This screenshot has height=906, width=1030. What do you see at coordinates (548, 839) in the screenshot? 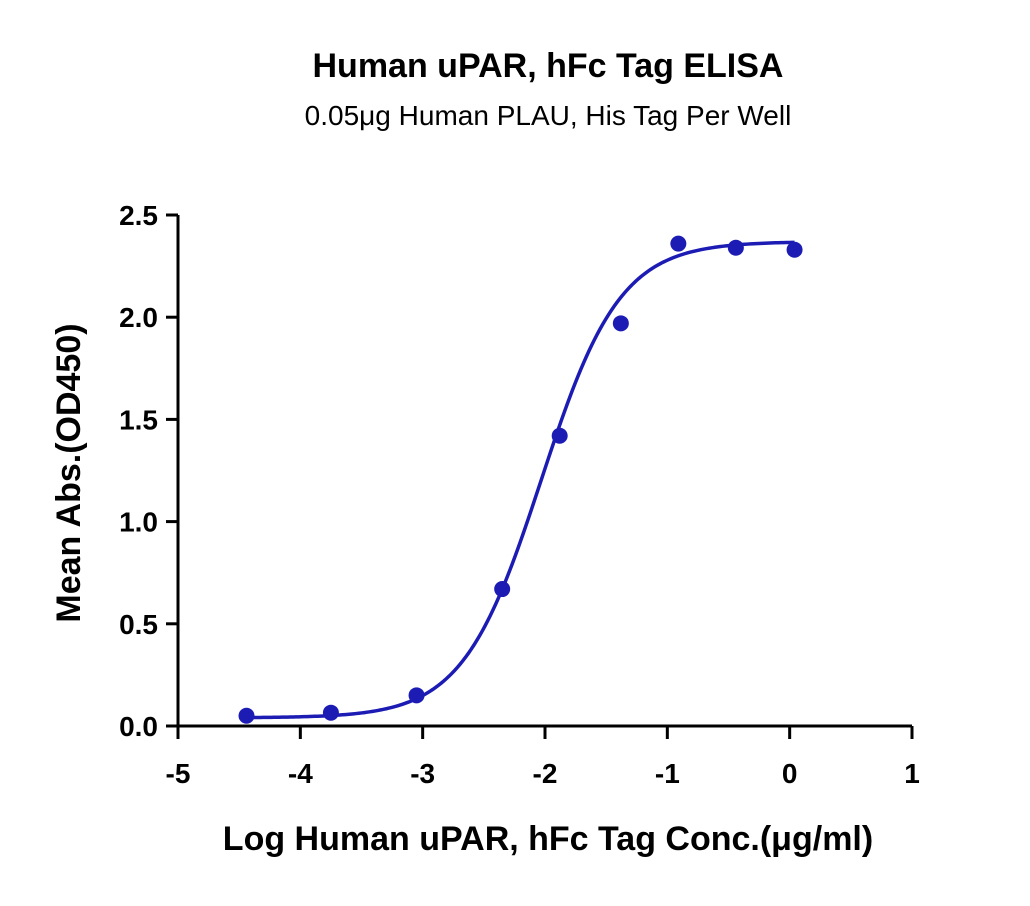
I see `x-axis-title: Log Human uPAR, hFc Tag Conc.(μg/ml)` at bounding box center [548, 839].